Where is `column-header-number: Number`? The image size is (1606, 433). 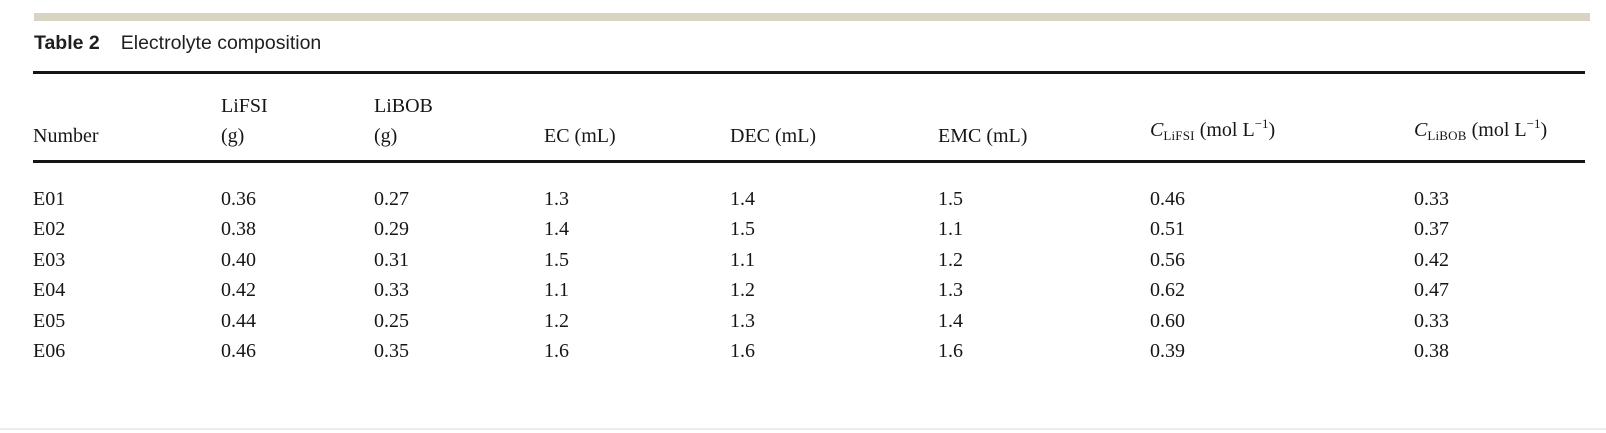 column-header-number: Number is located at coordinates (66, 136).